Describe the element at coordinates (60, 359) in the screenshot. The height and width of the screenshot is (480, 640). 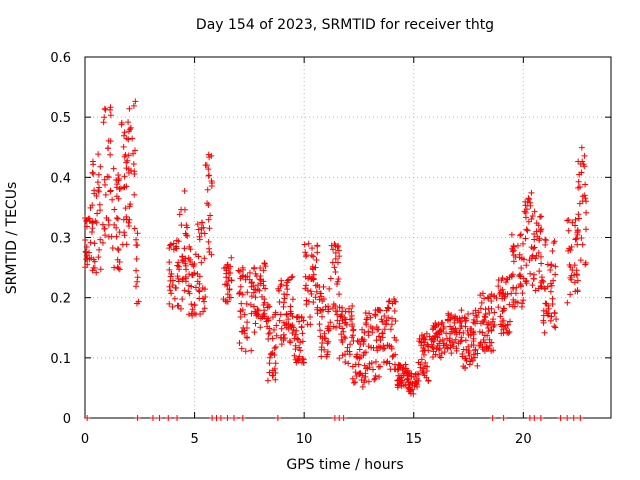
I see `y-tick-label: 0.1` at that location.